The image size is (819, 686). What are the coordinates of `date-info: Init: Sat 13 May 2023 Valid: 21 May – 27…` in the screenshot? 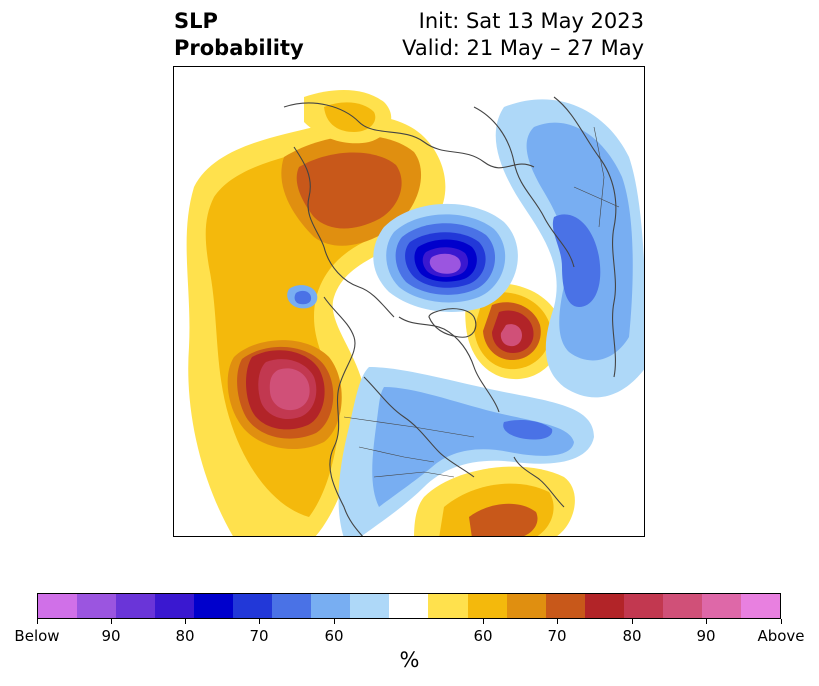 It's located at (523, 35).